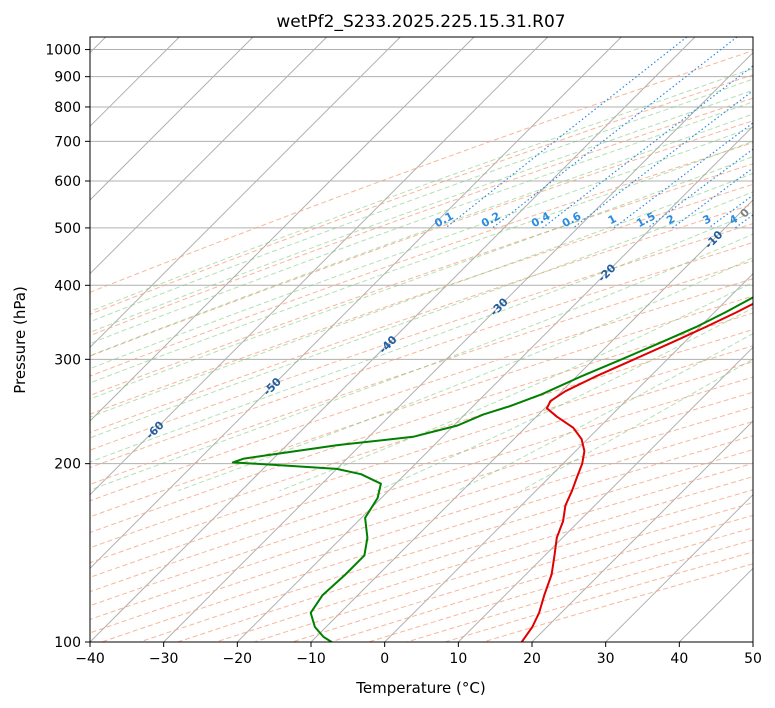  What do you see at coordinates (67, 78) in the screenshot?
I see `y-tick-label: 900` at bounding box center [67, 78].